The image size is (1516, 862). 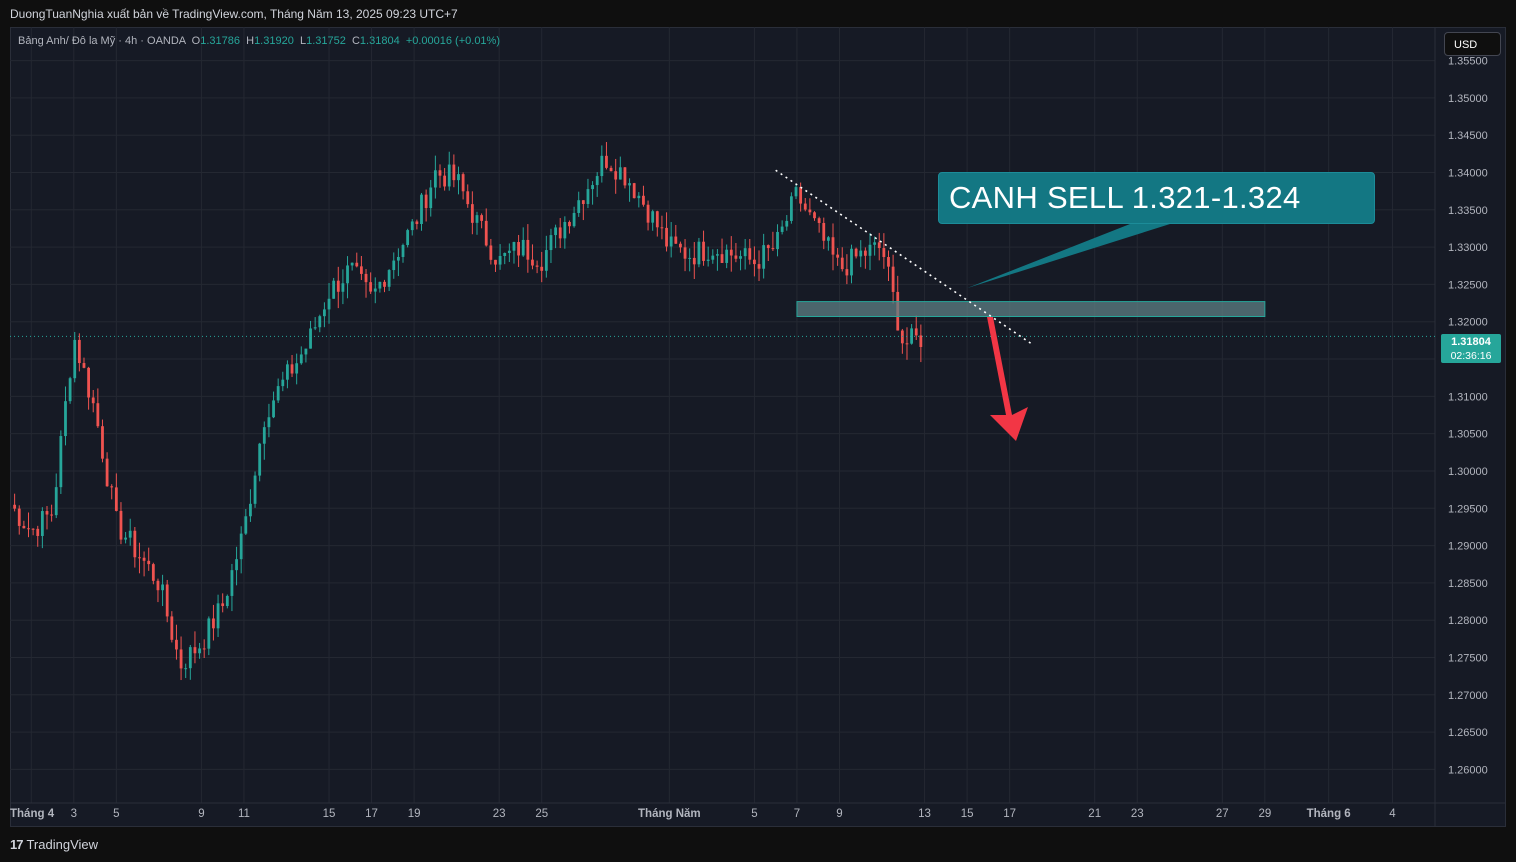 What do you see at coordinates (371, 814) in the screenshot?
I see `time-tick-label: 17` at bounding box center [371, 814].